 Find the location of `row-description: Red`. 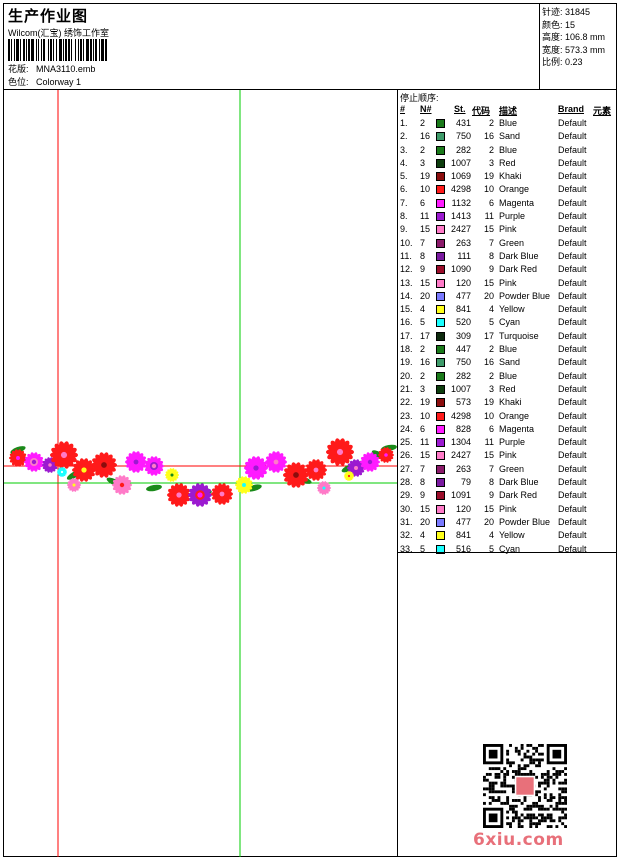

row-description: Red is located at coordinates (507, 162).